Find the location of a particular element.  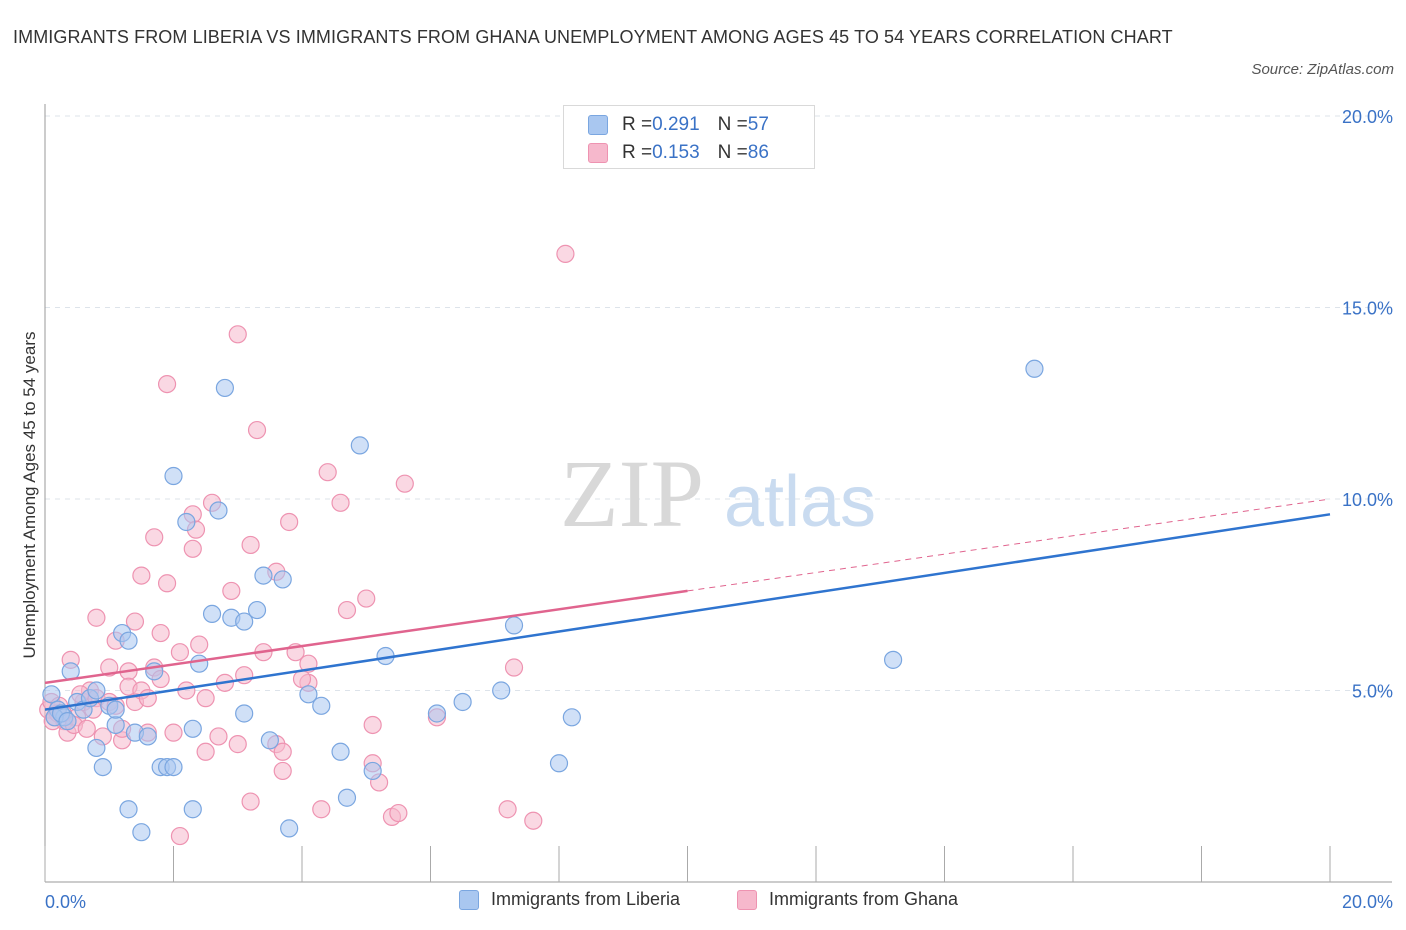

ghana-trend-line is located at coordinates (366, 637).